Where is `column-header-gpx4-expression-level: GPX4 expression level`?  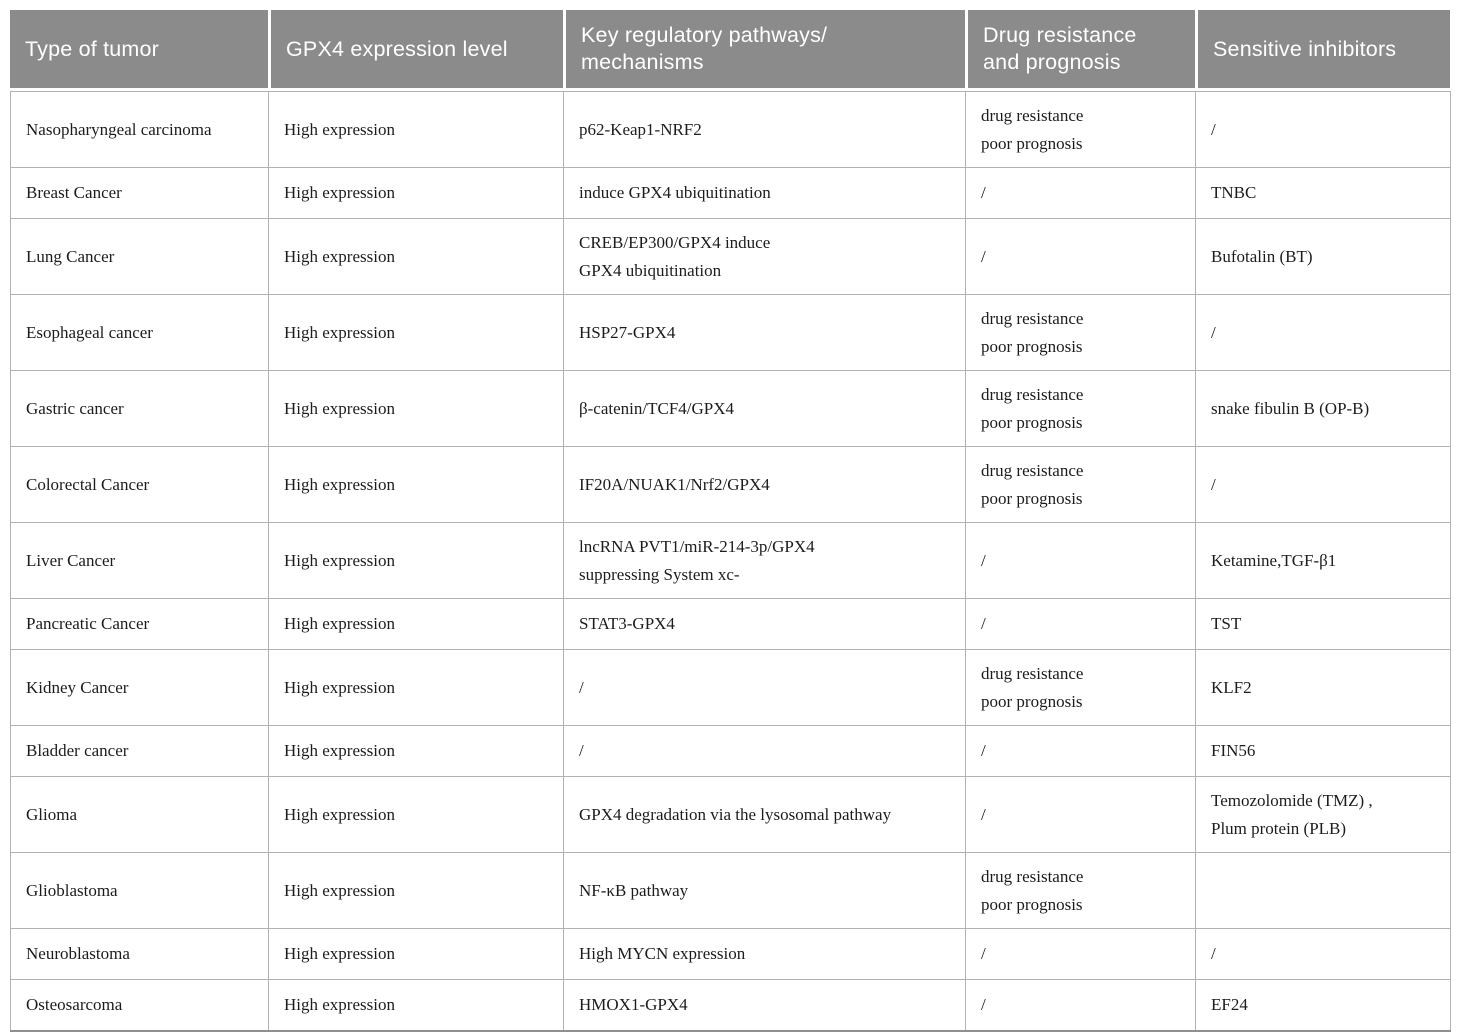 column-header-gpx4-expression-level: GPX4 expression level is located at coordinates (417, 49).